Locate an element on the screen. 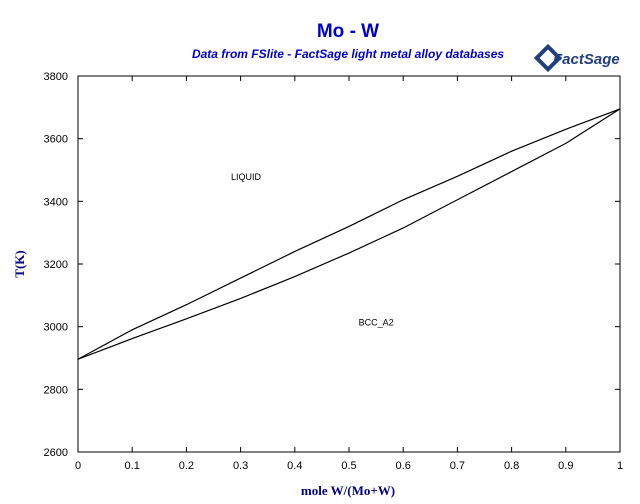 Image resolution: width=640 pixels, height=504 pixels. chart-title: Mo - W is located at coordinates (348, 31).